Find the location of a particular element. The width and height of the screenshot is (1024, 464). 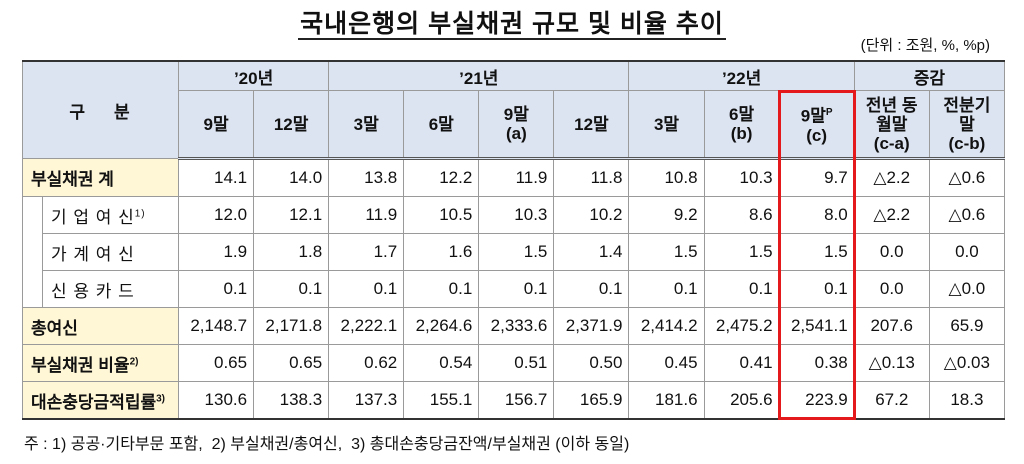

value-cell: 207.6 is located at coordinates (891, 326).